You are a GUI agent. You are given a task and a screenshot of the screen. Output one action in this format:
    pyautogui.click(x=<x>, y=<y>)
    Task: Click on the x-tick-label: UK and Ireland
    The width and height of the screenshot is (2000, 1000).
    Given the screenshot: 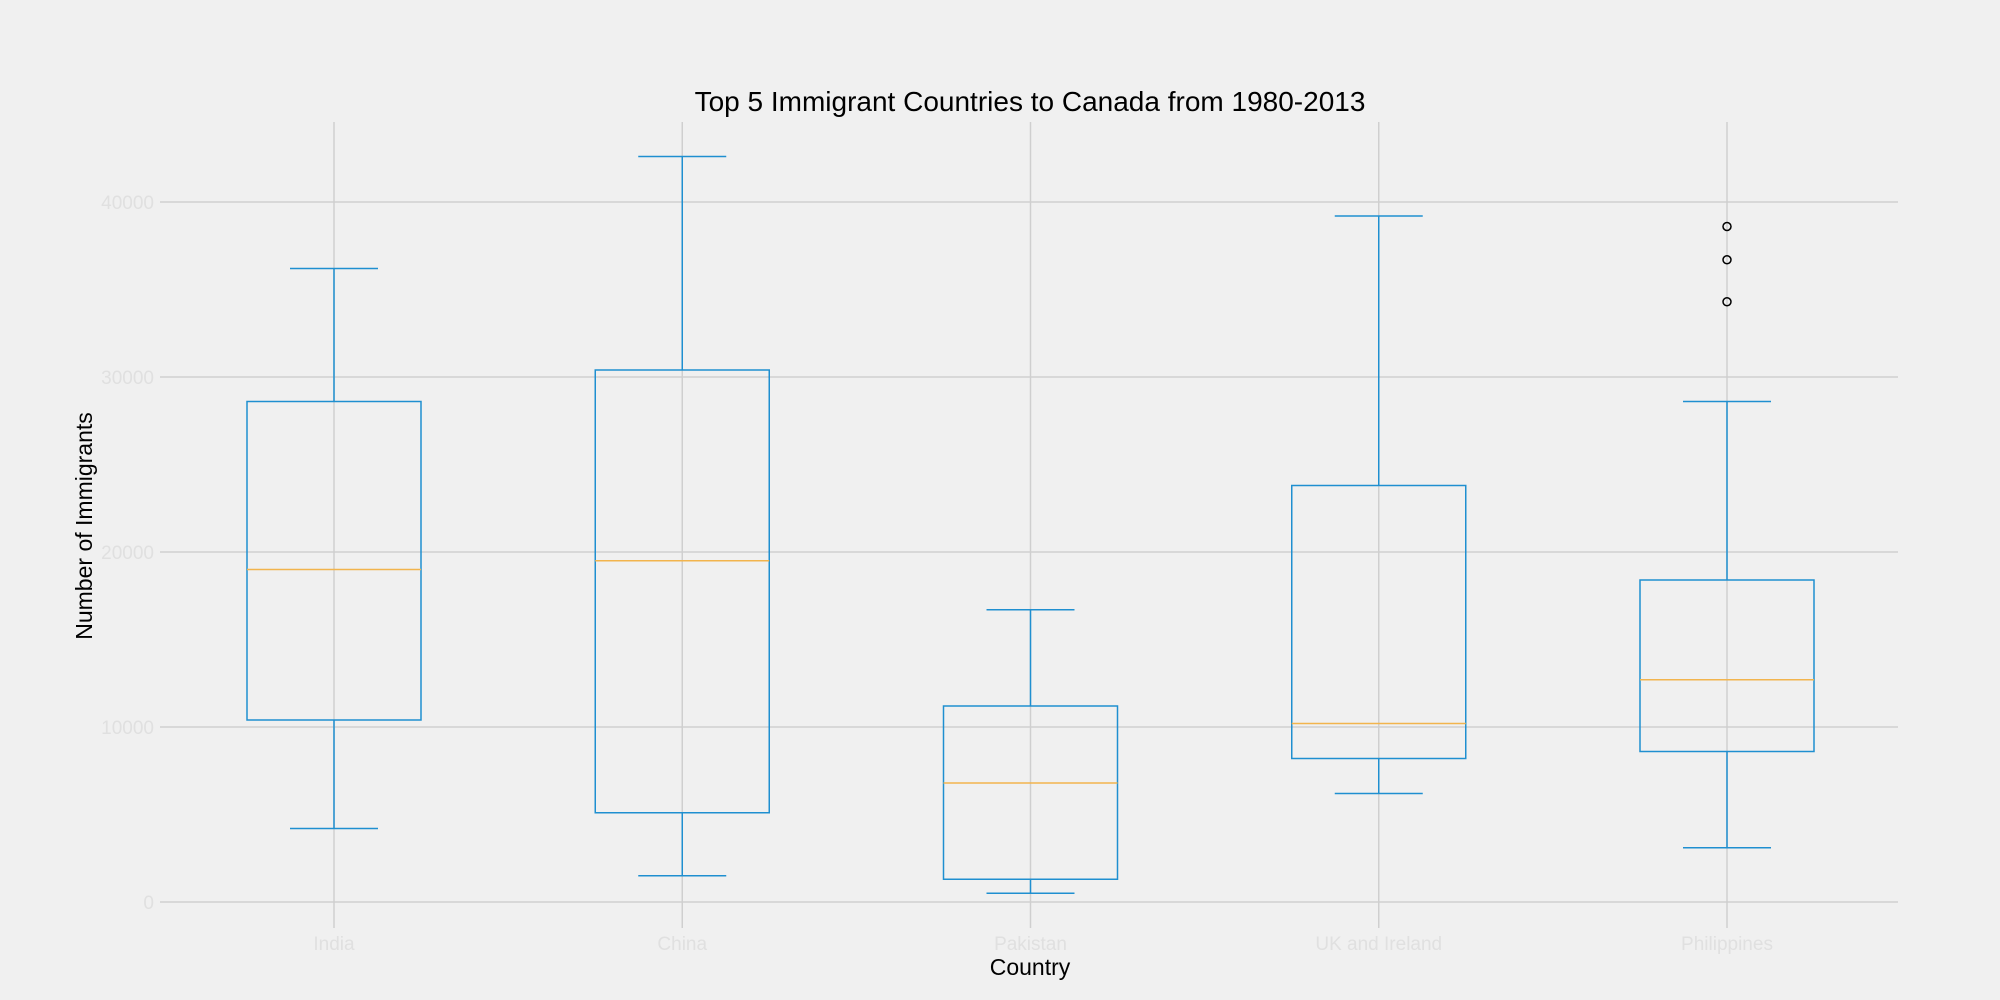 What is the action you would take?
    pyautogui.click(x=1378, y=944)
    